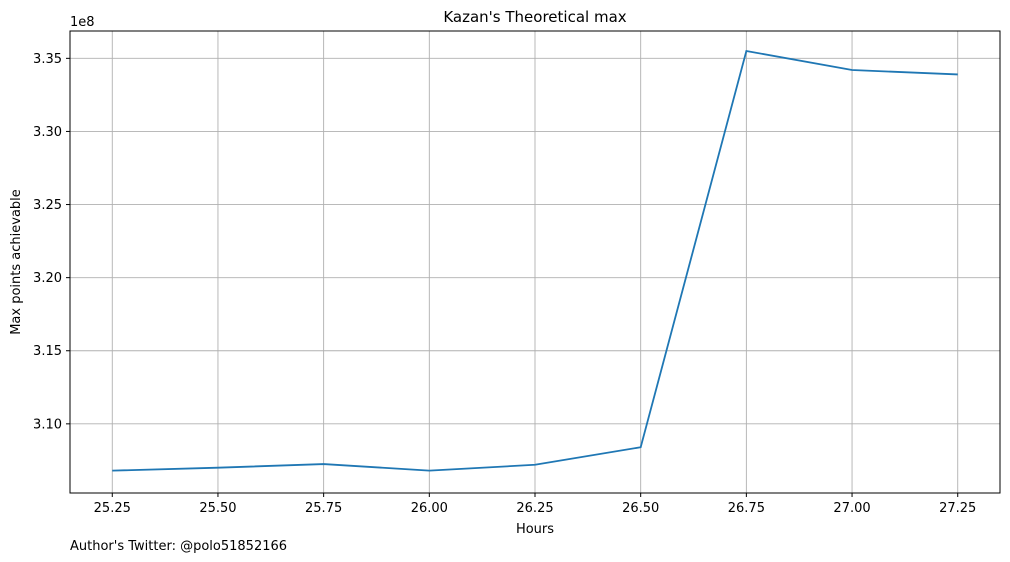  Describe the element at coordinates (47, 132) in the screenshot. I see `y-tick-label: 3.30` at that location.